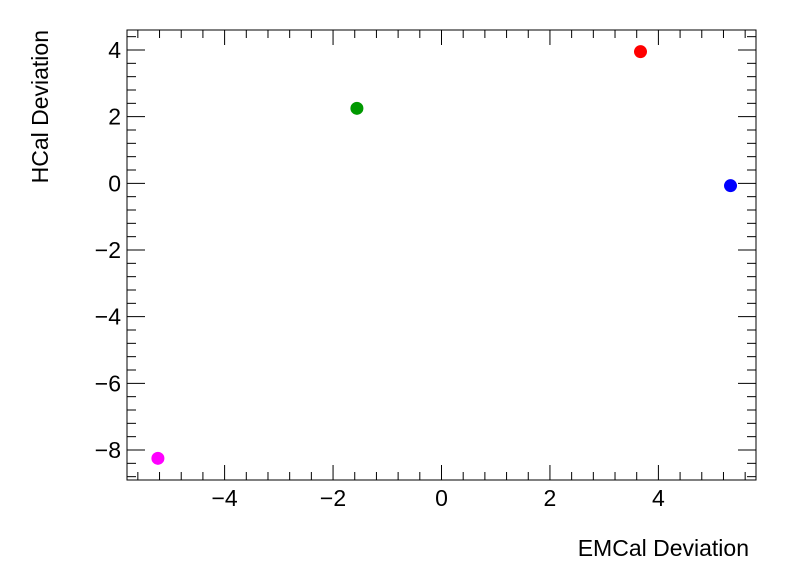 This screenshot has height=572, width=796. Describe the element at coordinates (108, 450) in the screenshot. I see `y-tick-label: −8` at that location.